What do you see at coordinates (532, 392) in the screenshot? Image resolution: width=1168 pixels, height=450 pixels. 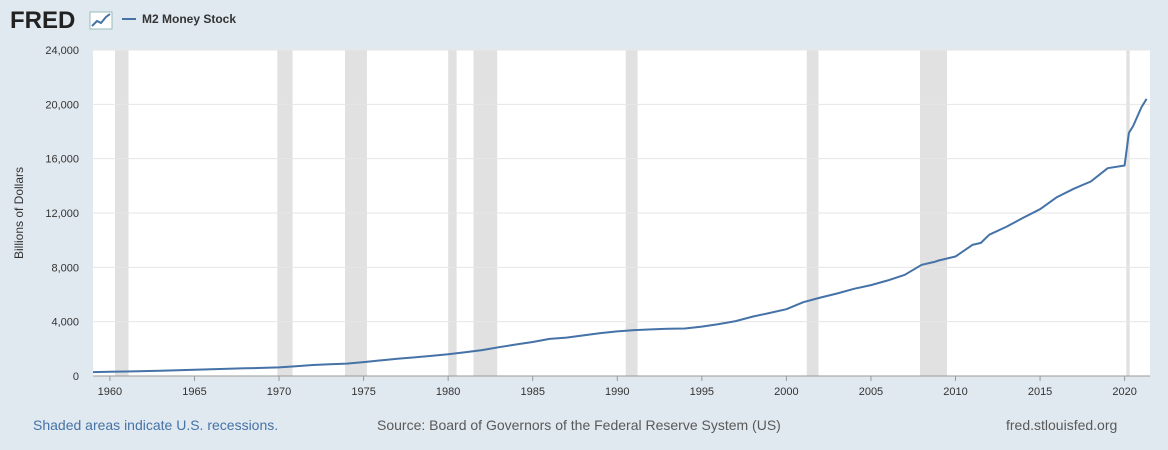 I see `x-tick-label: 1985` at bounding box center [532, 392].